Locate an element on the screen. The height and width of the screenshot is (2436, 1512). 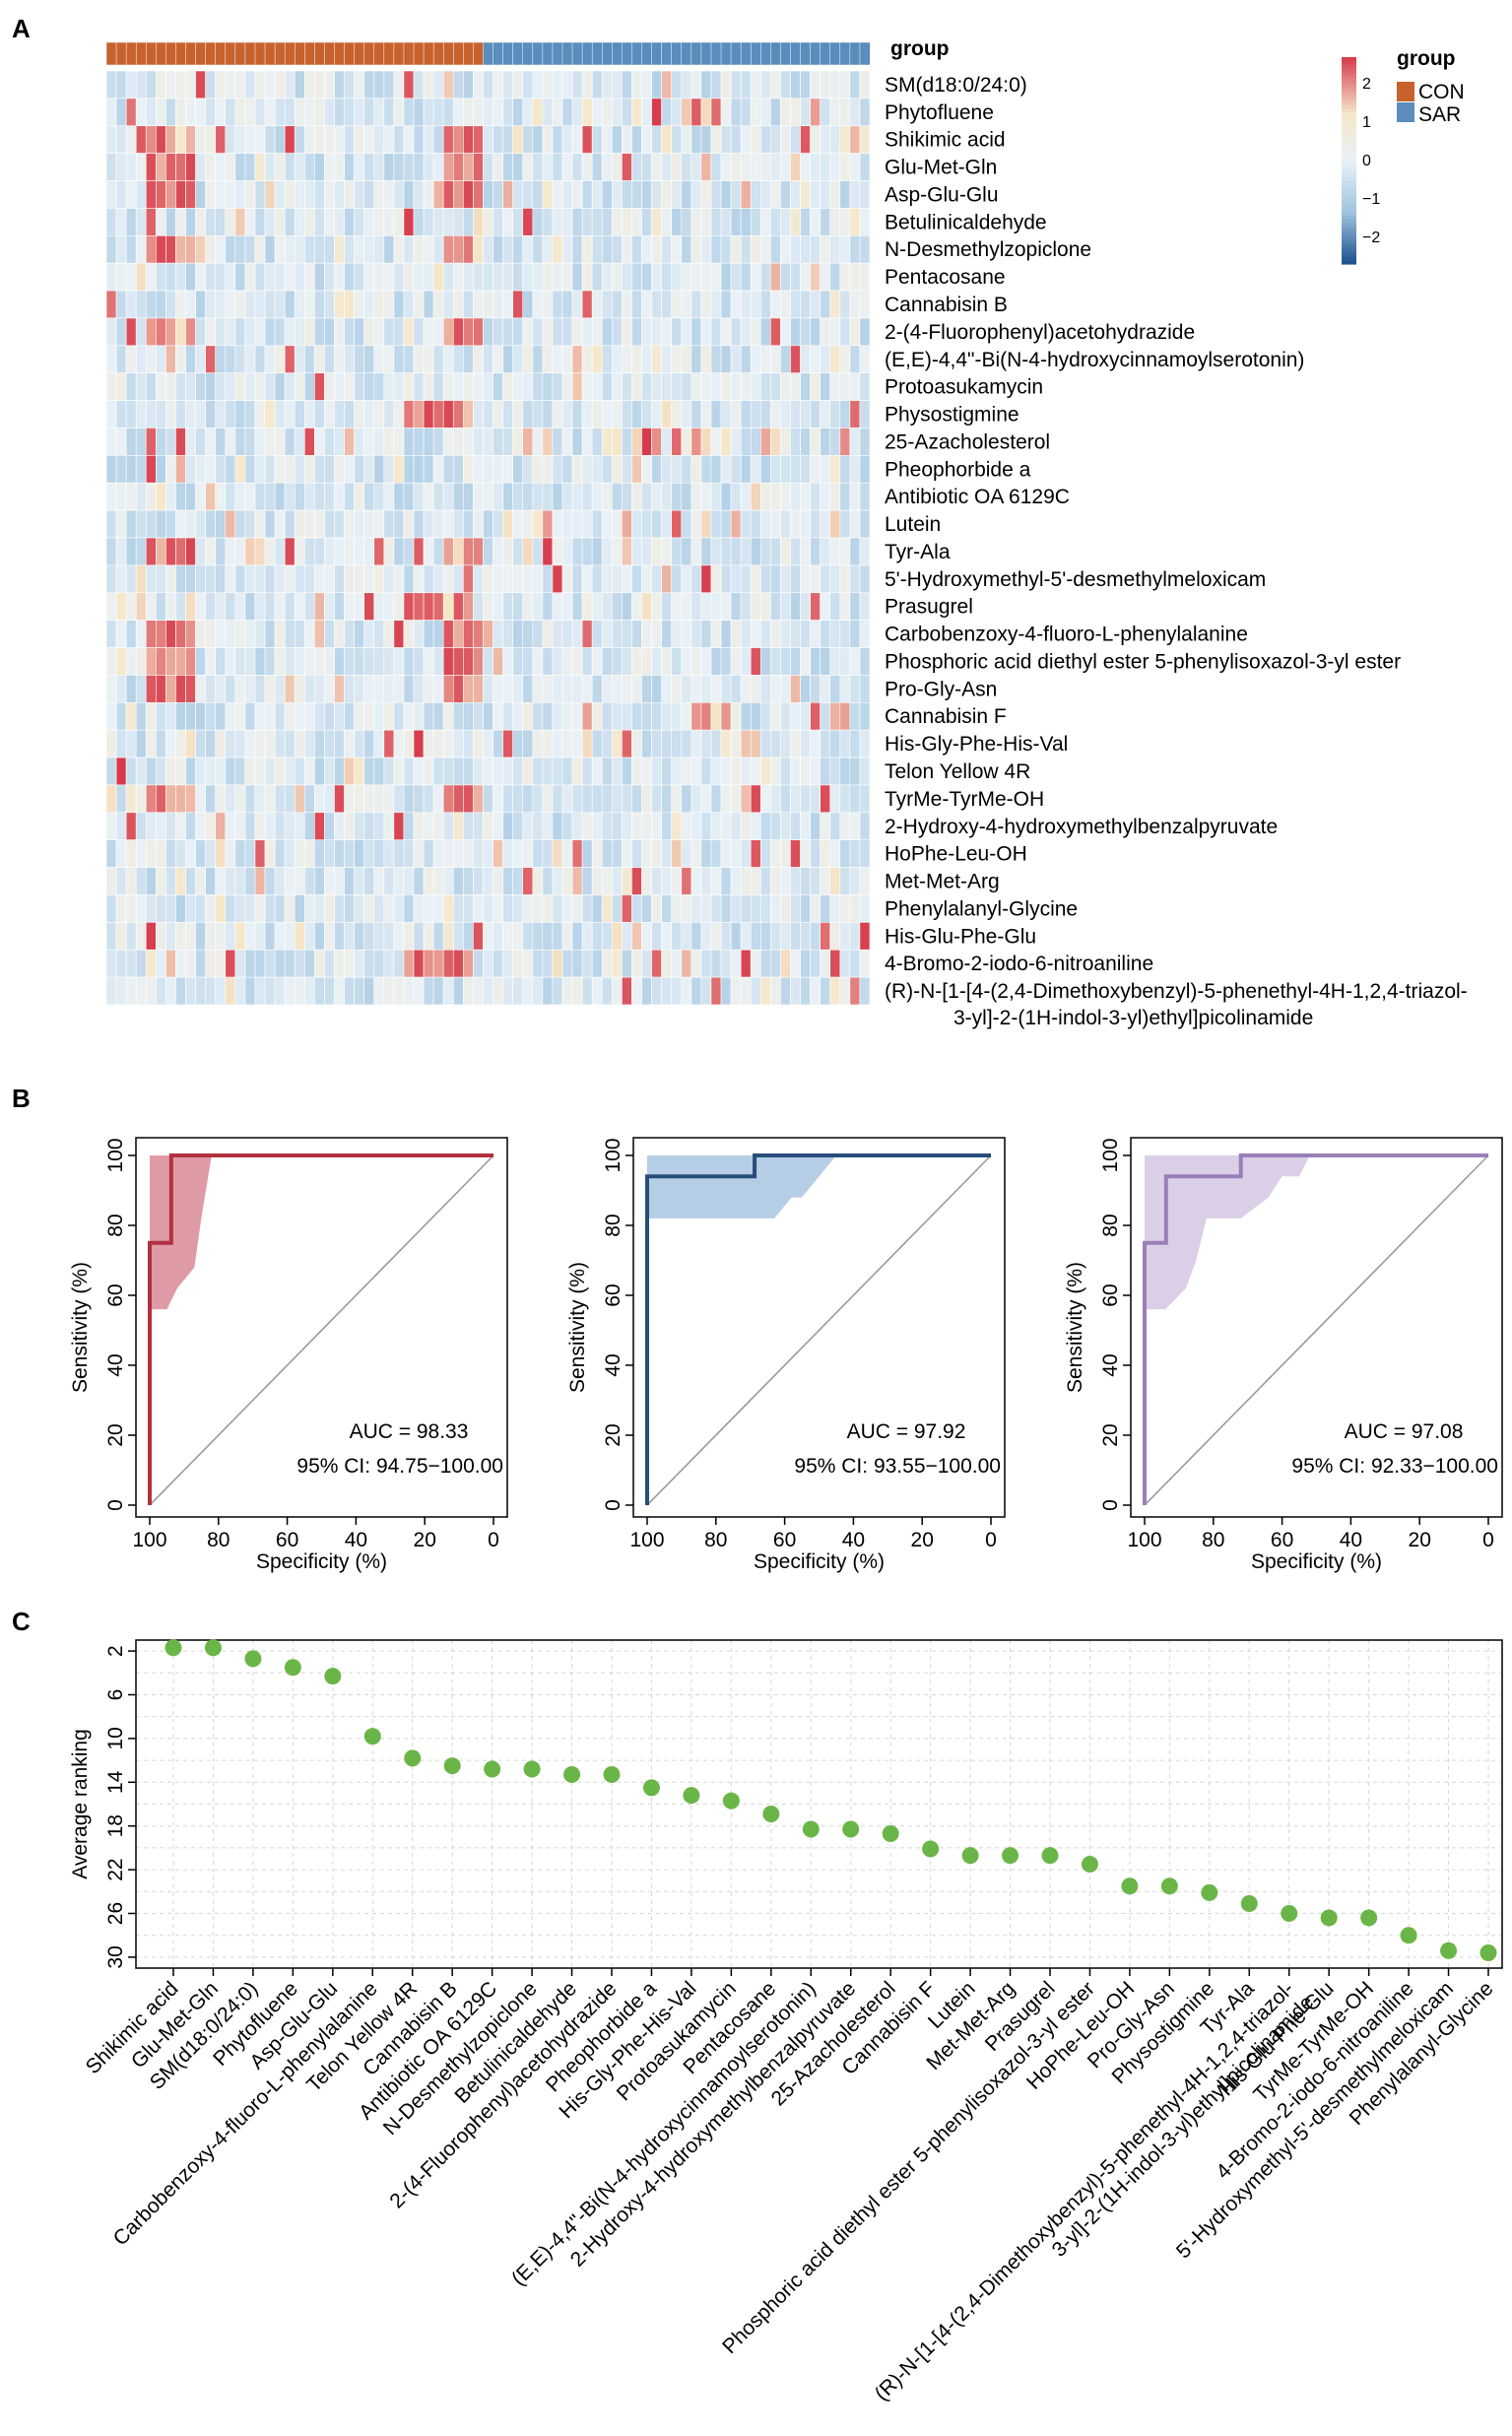
color-scale-segment is located at coordinates (1349, 225).